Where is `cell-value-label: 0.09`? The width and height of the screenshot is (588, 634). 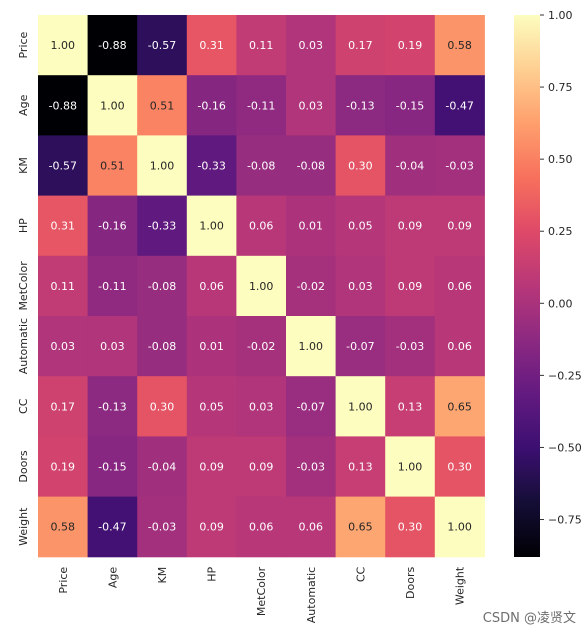
cell-value-label: 0.09 is located at coordinates (410, 286).